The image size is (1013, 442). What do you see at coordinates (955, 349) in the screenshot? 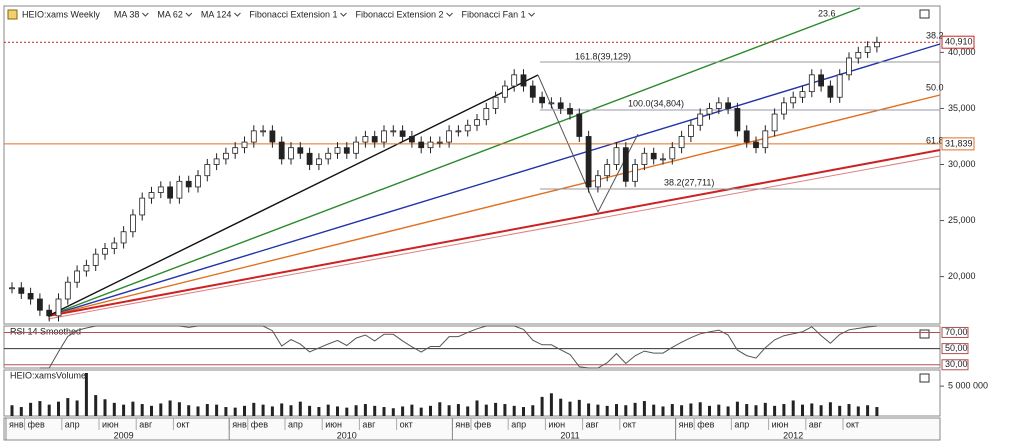
I see `rsi-box` at bounding box center [955, 349].